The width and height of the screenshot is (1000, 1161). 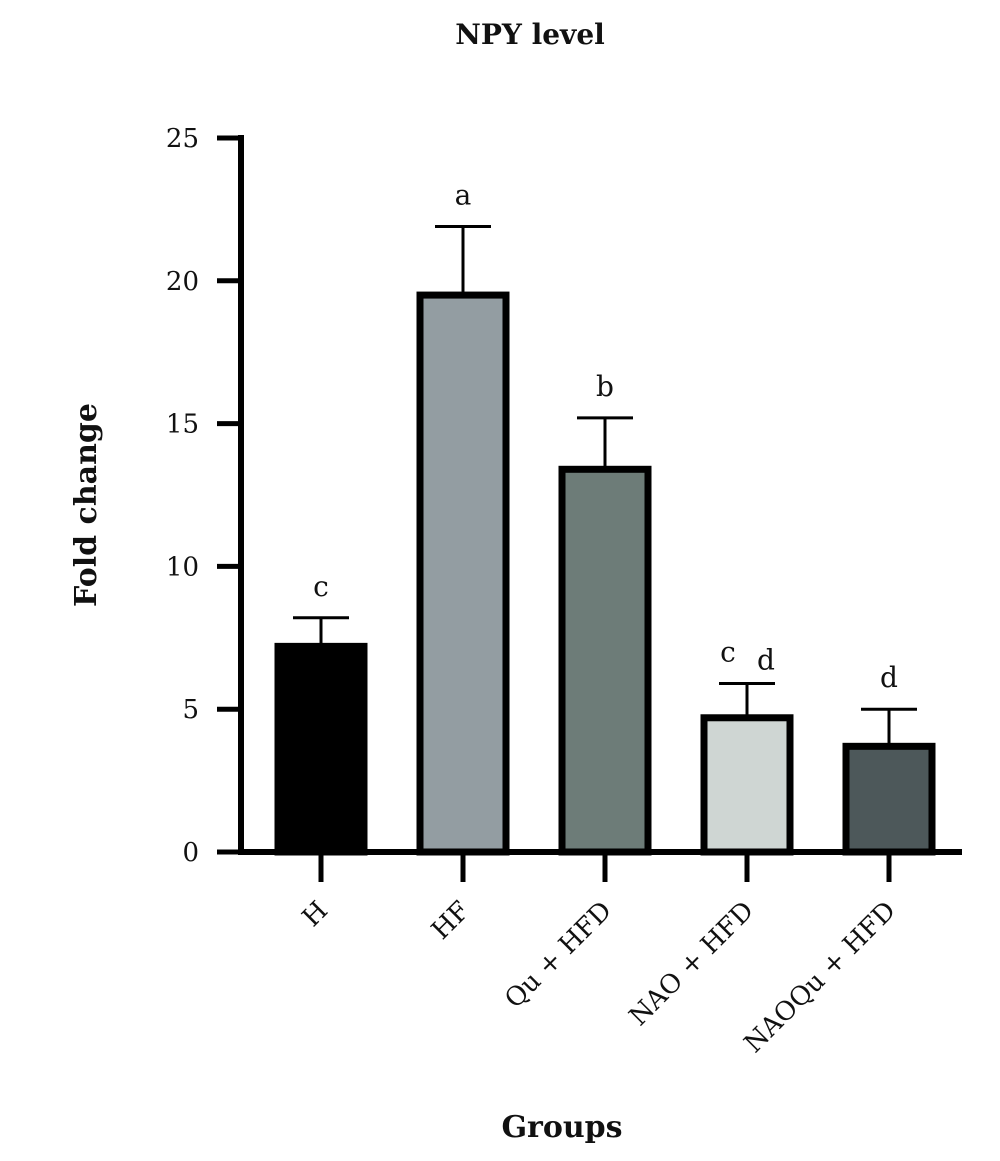 I want to click on category-label: NAO + HFD, so click(x=692, y=964).